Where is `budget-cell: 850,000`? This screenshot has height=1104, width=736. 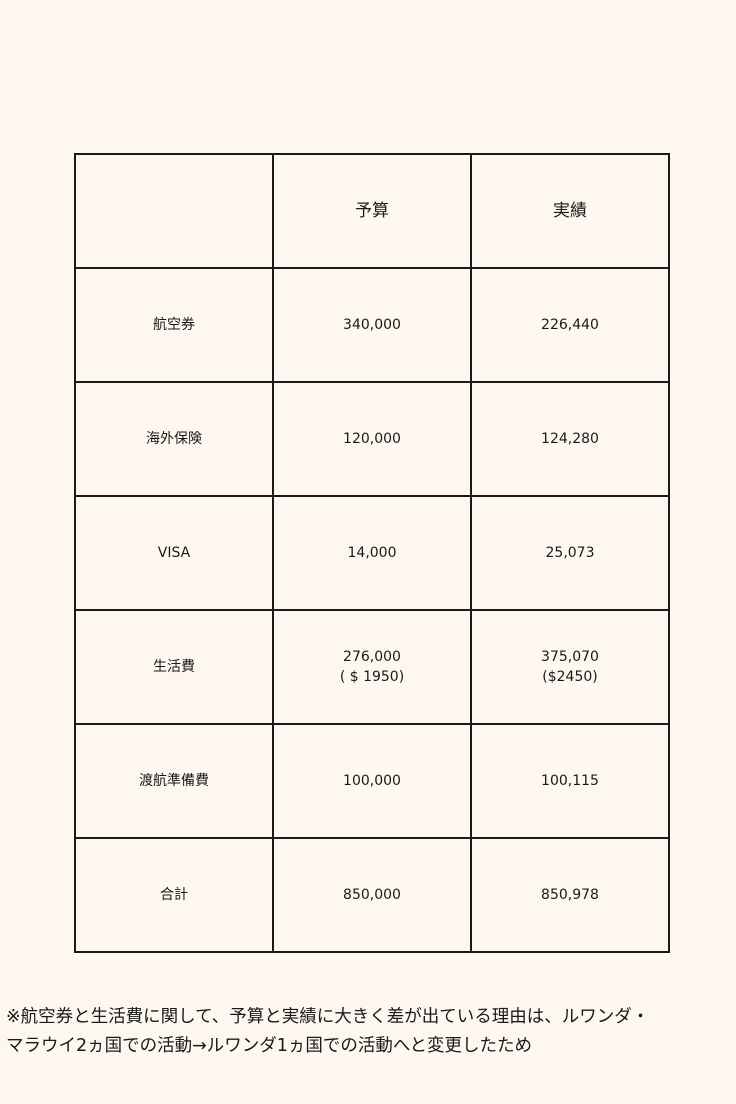
budget-cell: 850,000 is located at coordinates (372, 895).